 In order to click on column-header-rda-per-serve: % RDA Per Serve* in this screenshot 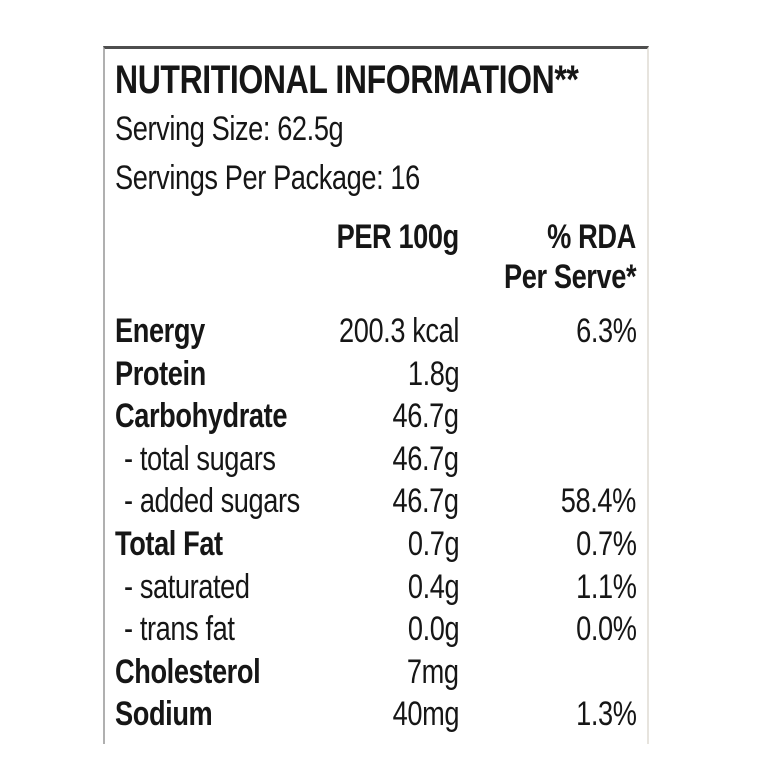, I will do `click(570, 257)`.